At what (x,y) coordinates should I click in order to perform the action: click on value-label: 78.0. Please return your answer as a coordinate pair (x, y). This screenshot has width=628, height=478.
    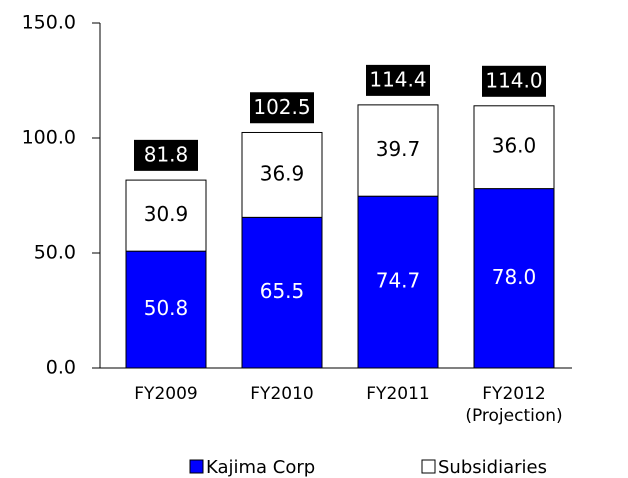
    Looking at the image, I should click on (514, 277).